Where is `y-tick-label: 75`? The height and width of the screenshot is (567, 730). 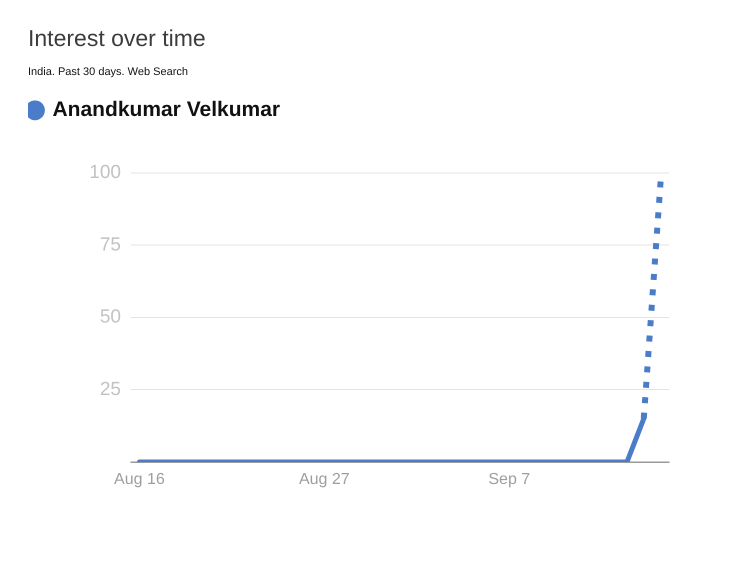
y-tick-label: 75 is located at coordinates (110, 245).